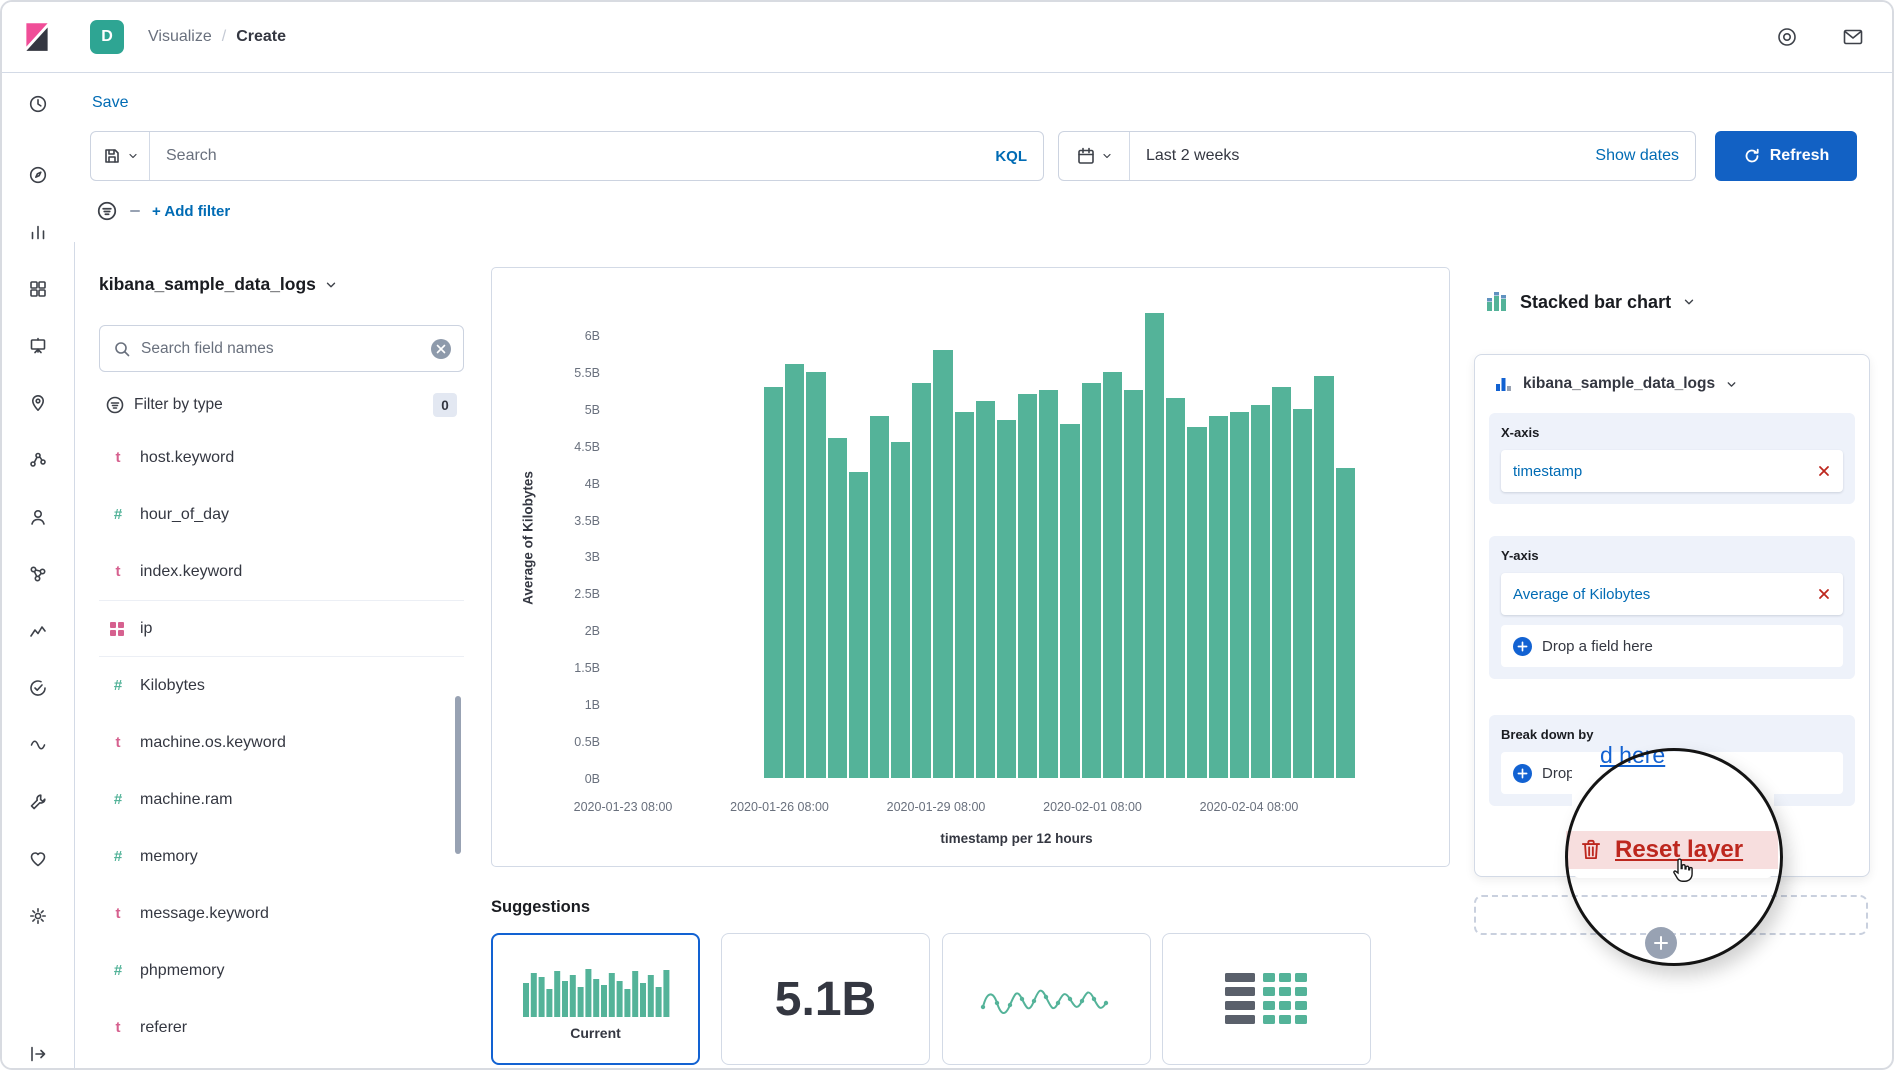 The image size is (1894, 1070). Describe the element at coordinates (1672, 850) in the screenshot. I see `reset-layer-button: Reset layer` at that location.